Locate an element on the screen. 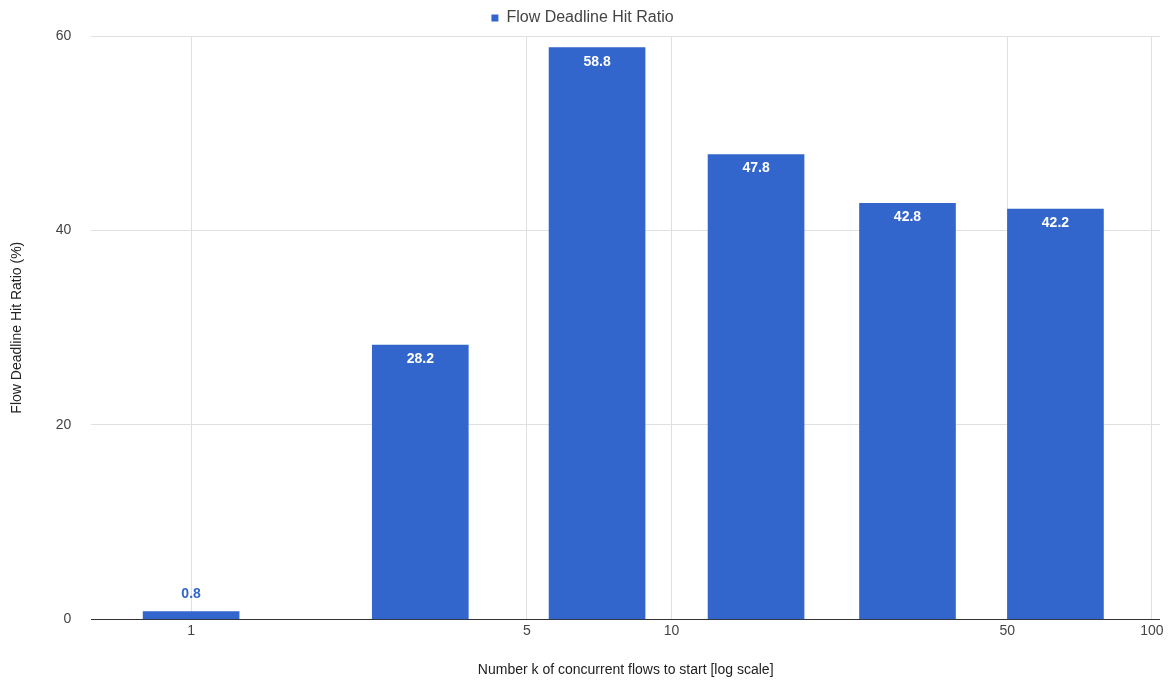 The image size is (1175, 693). data-label: 47.8 is located at coordinates (756, 167).